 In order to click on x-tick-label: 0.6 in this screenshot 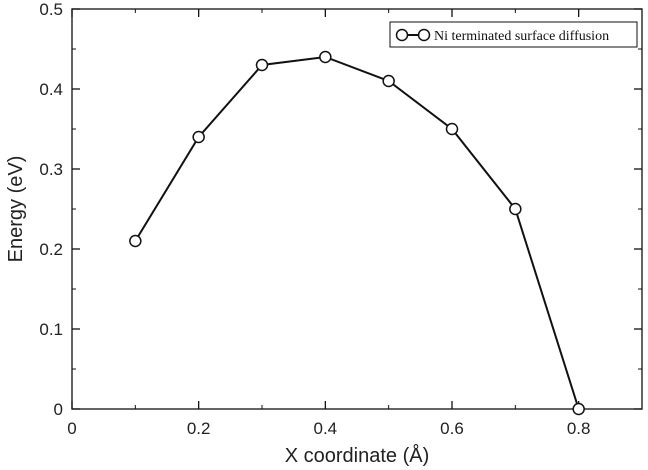, I will do `click(452, 428)`.